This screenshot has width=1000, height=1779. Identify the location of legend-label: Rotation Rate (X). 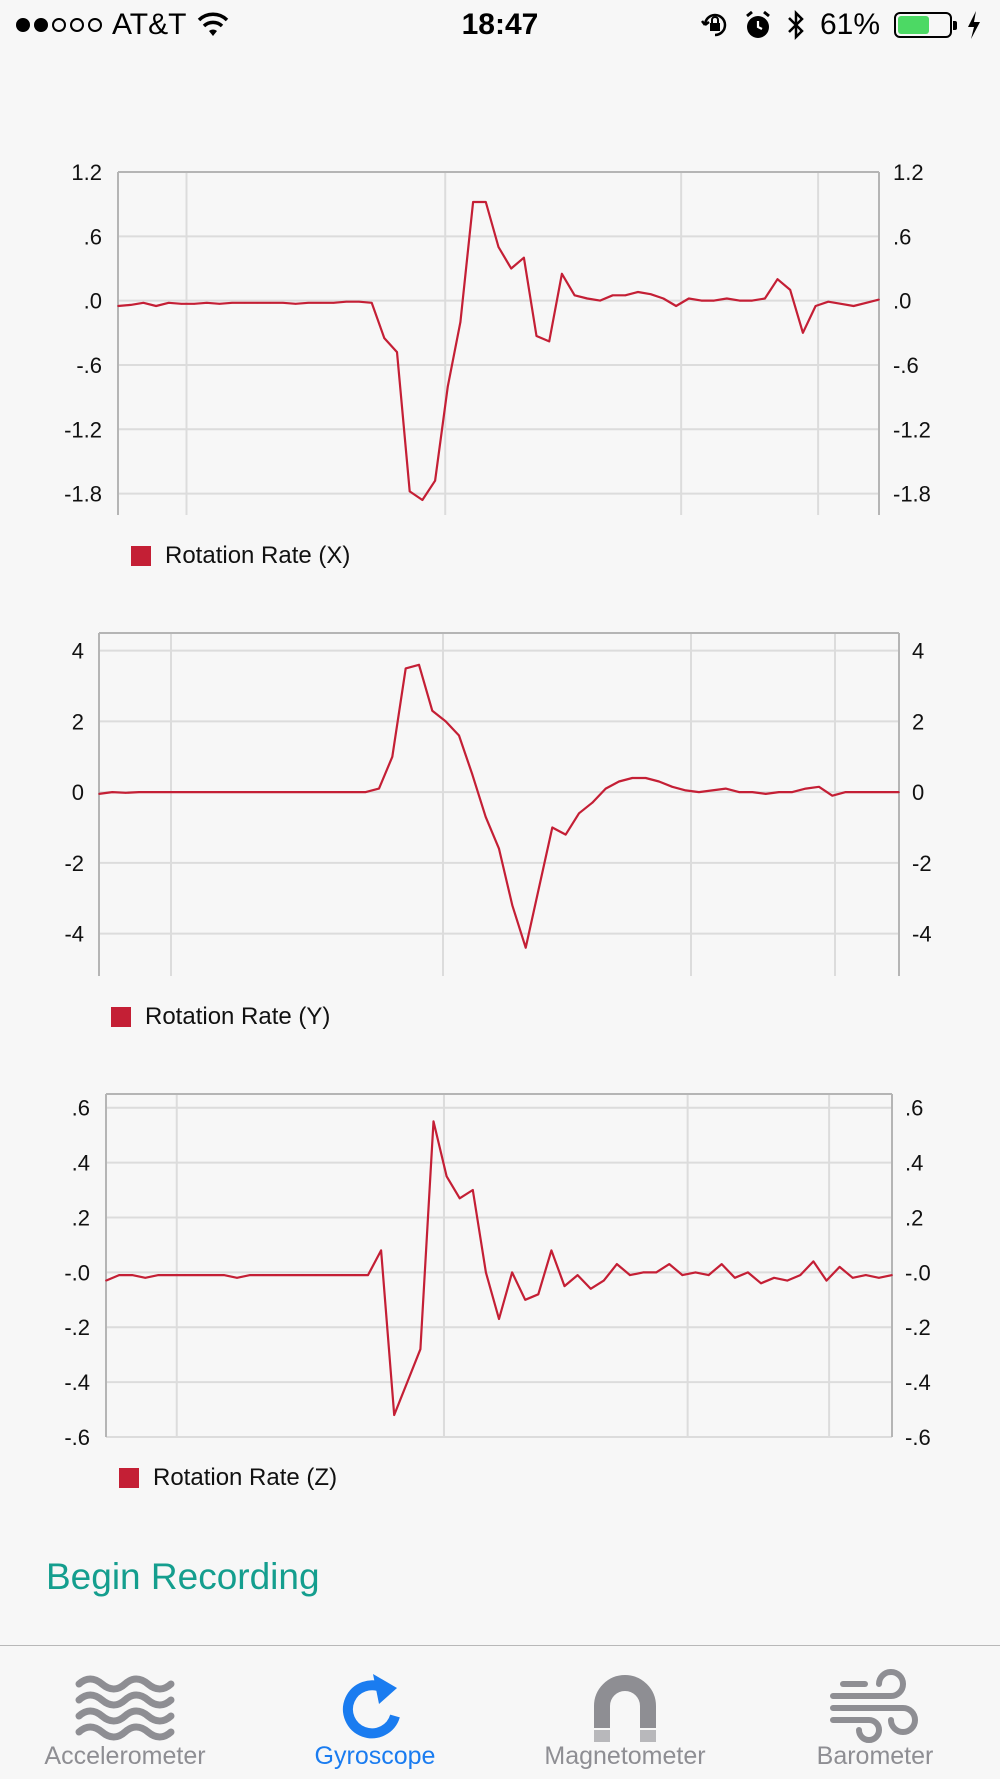
(258, 555).